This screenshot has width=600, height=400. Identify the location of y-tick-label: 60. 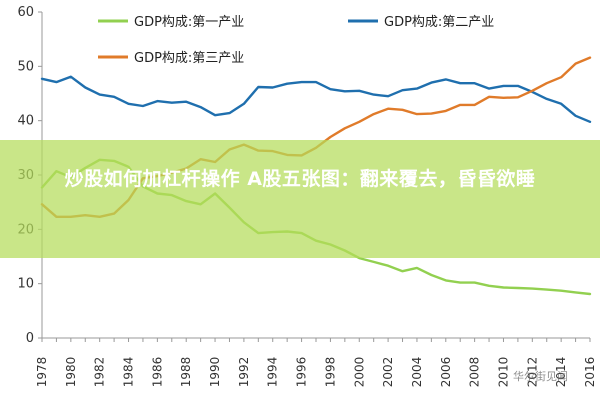
(25, 12).